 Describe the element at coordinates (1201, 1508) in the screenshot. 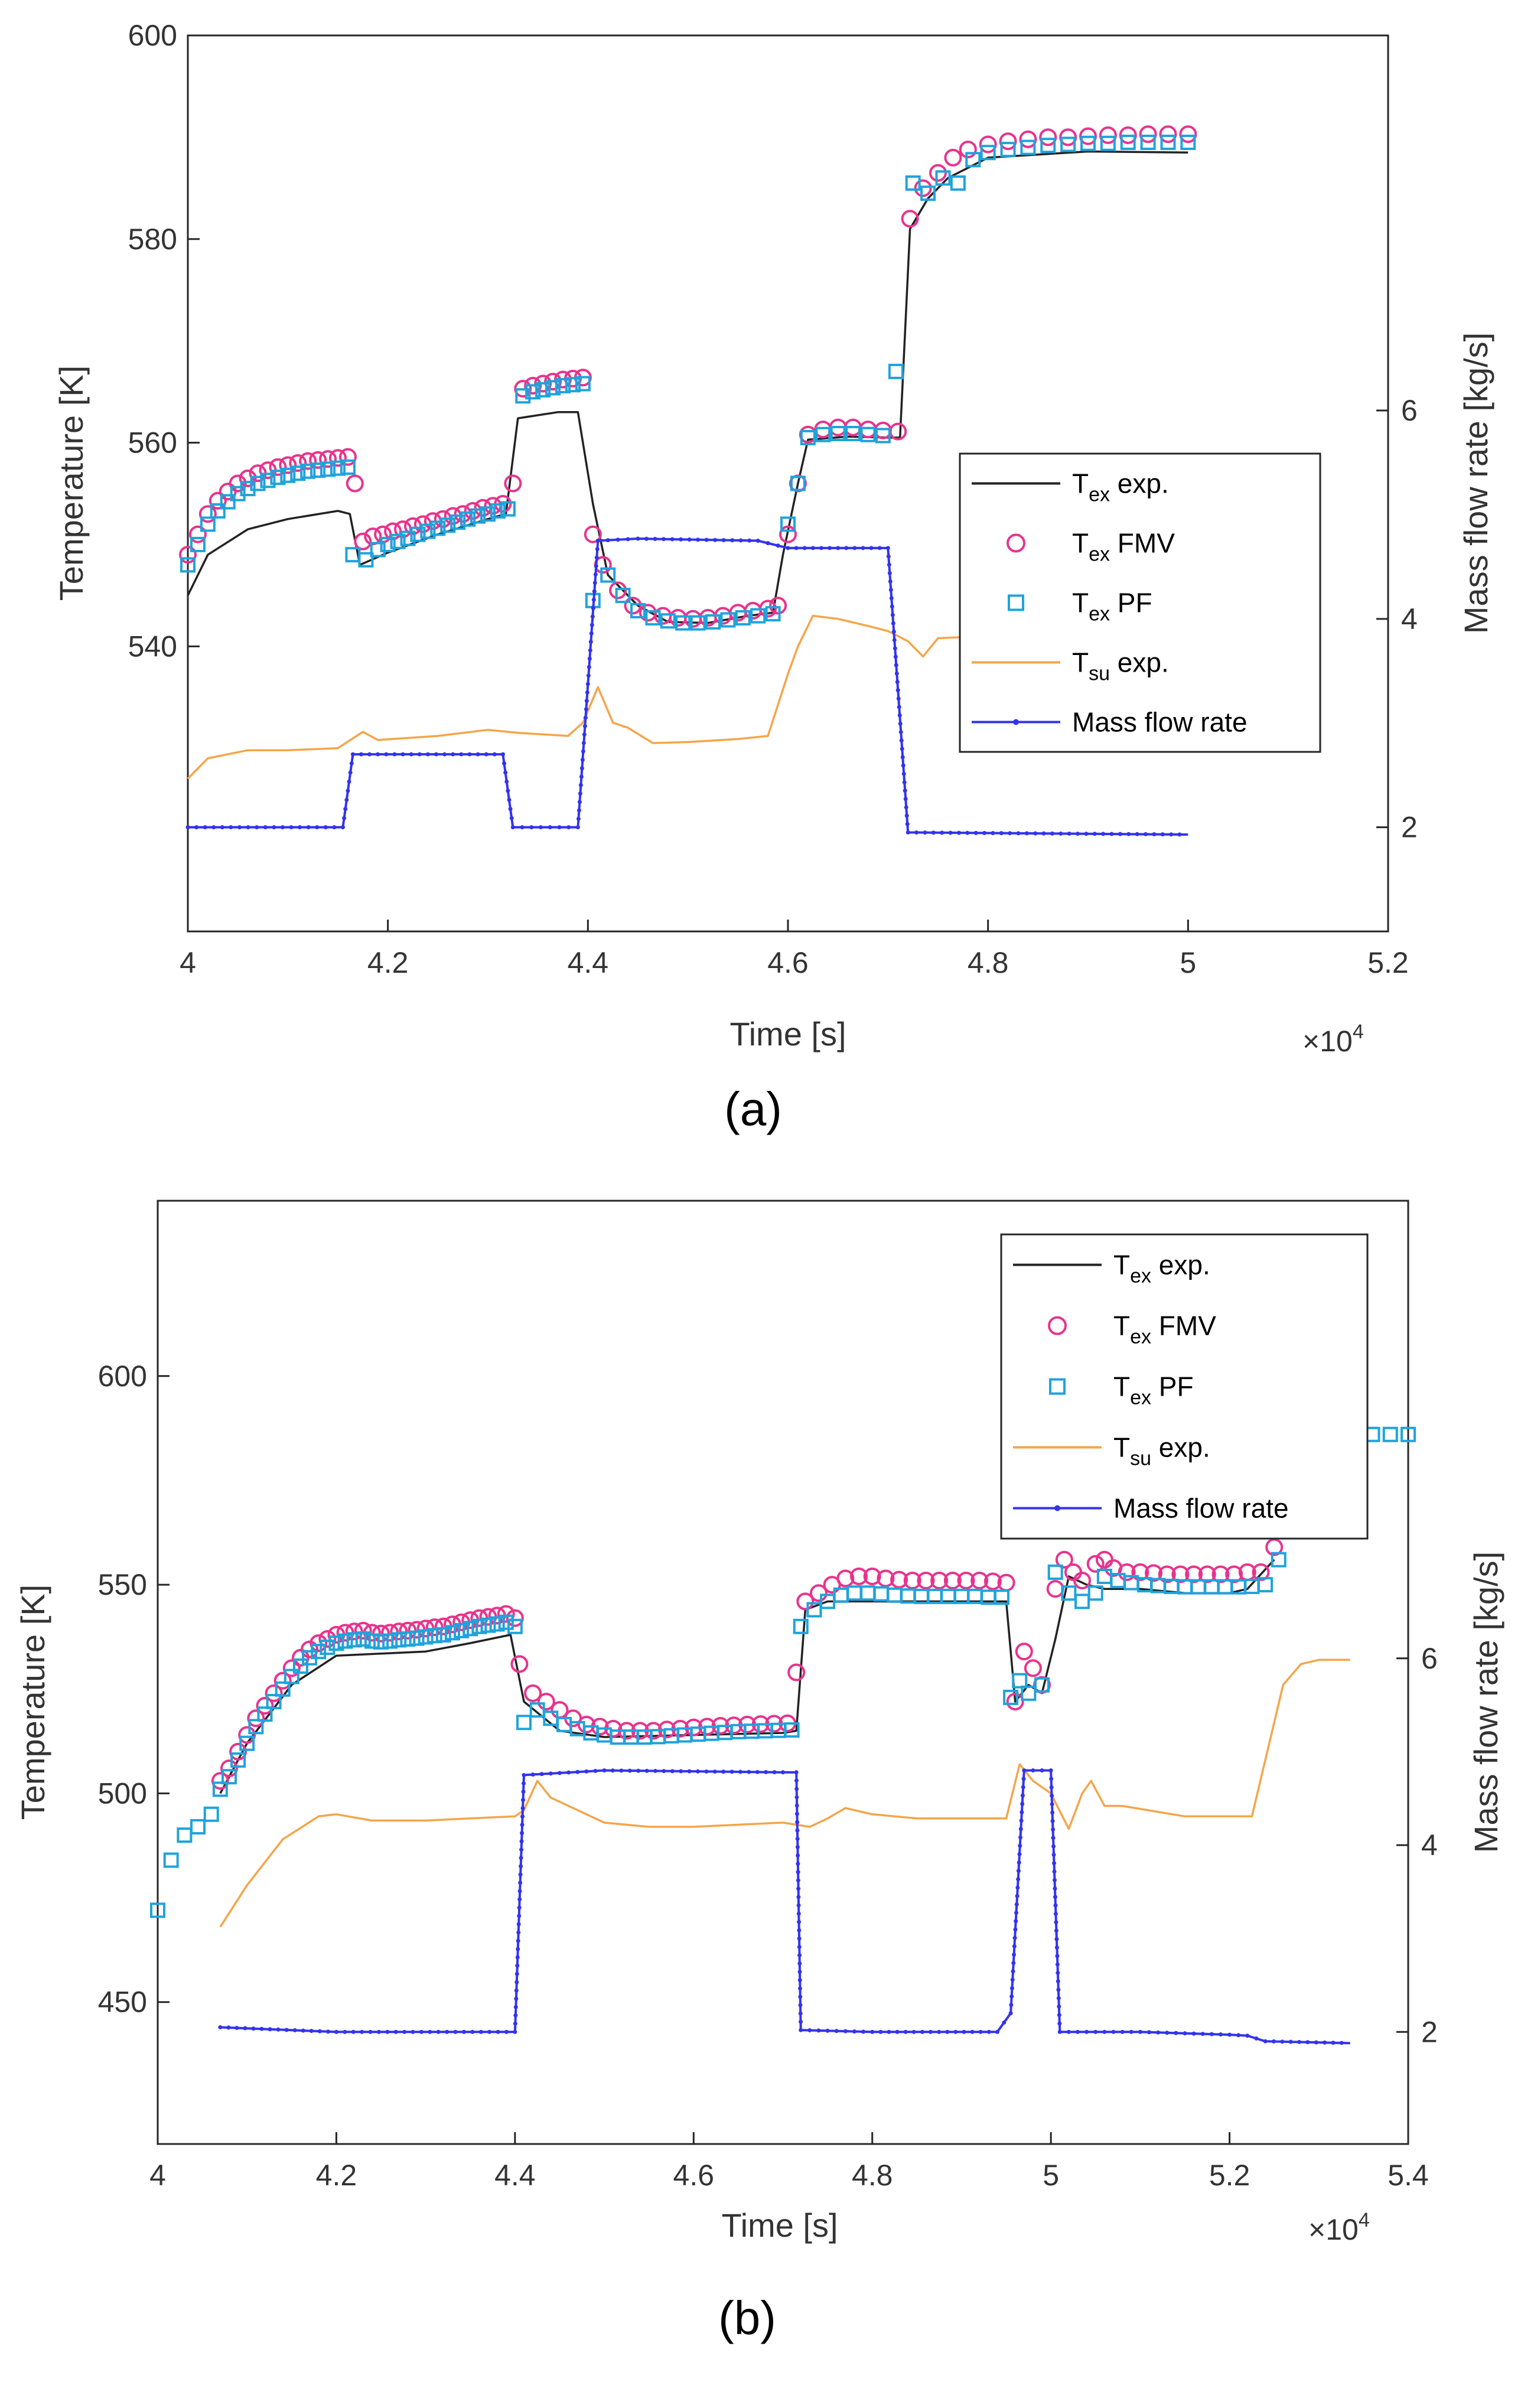

I see `legend-label-b-4: Mass flow rate` at that location.